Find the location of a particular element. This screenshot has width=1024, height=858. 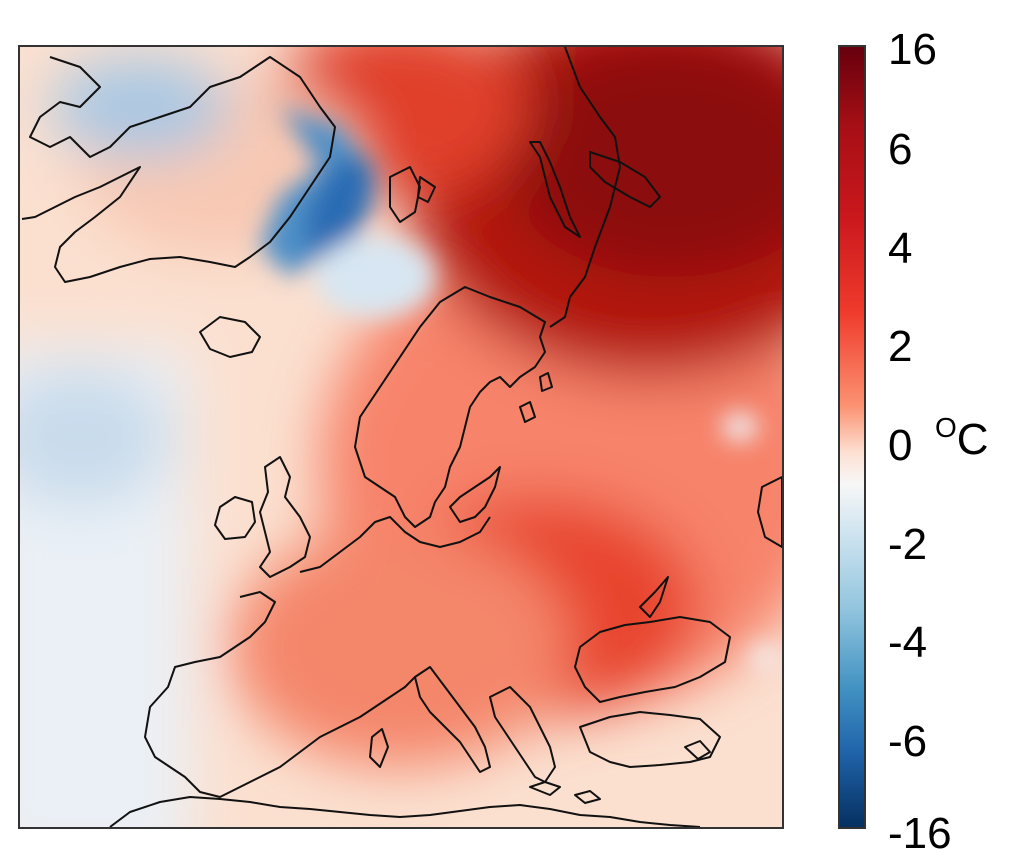

colorbar-tick-m6: -6 is located at coordinates (908, 741).